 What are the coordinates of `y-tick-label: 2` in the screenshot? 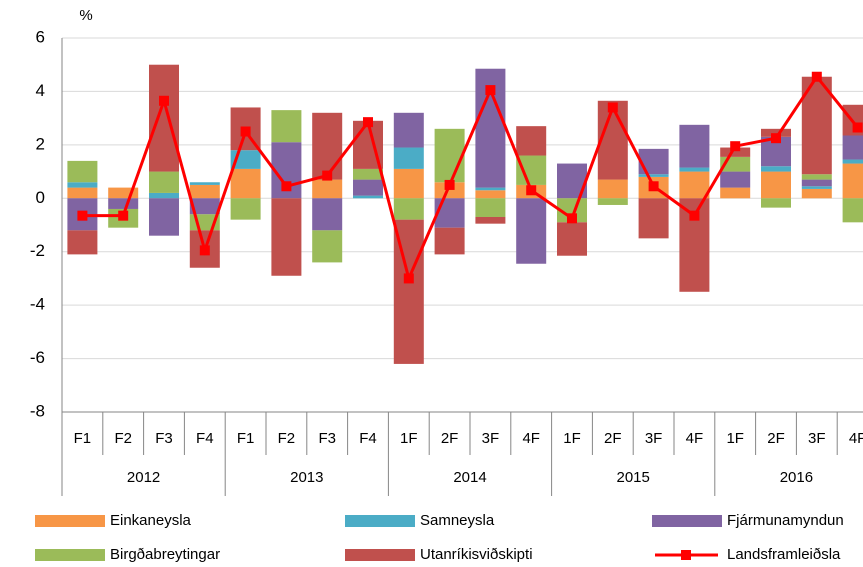 It's located at (40, 143).